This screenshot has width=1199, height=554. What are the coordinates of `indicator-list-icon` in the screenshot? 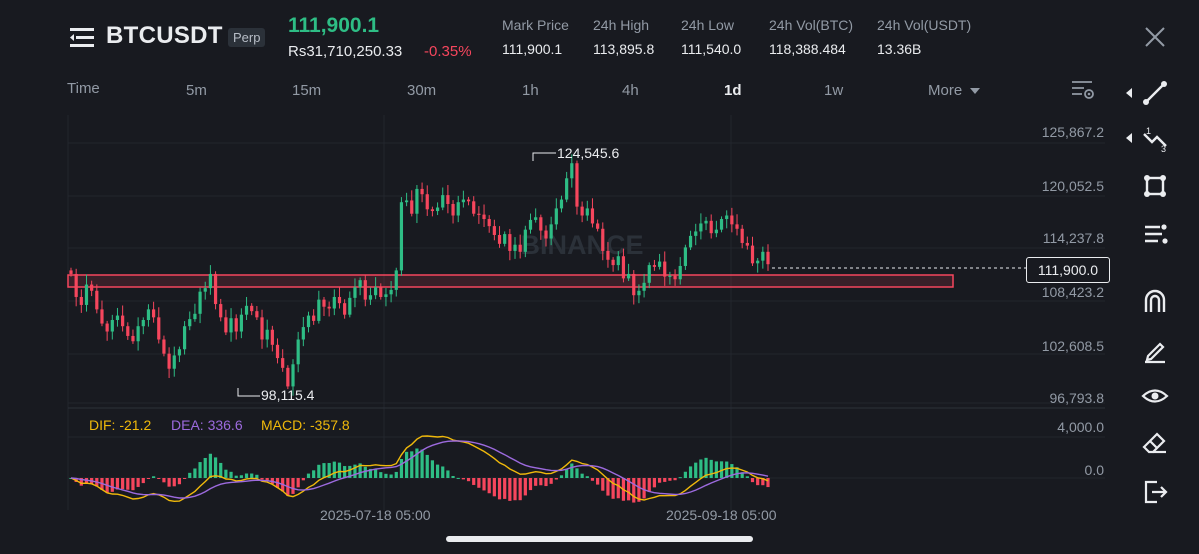 It's located at (1155, 234).